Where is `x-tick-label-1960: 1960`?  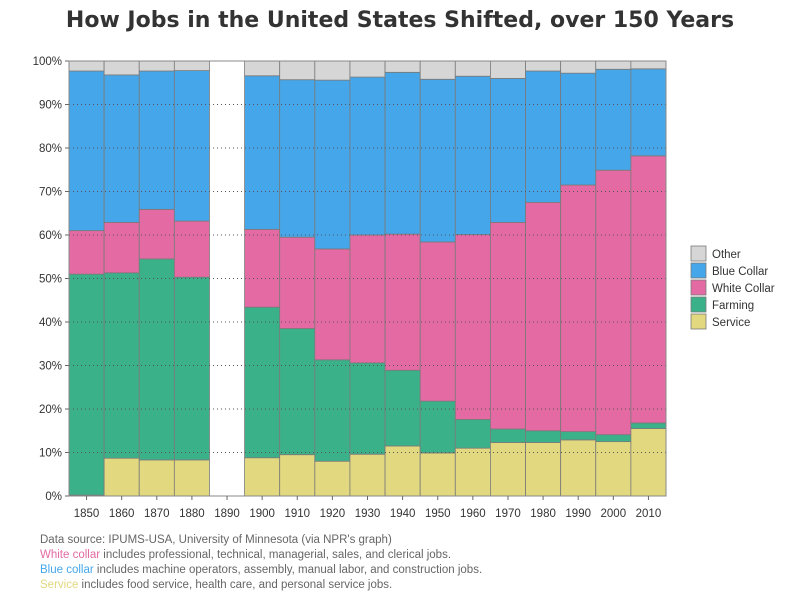
x-tick-label-1960: 1960 is located at coordinates (473, 514).